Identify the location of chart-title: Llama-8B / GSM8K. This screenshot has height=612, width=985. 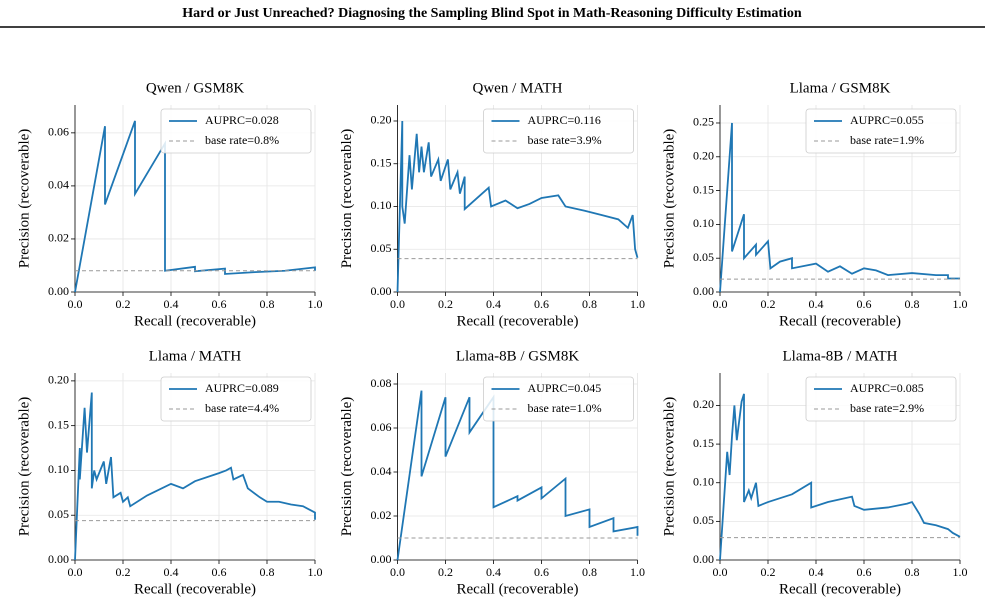
(517, 356).